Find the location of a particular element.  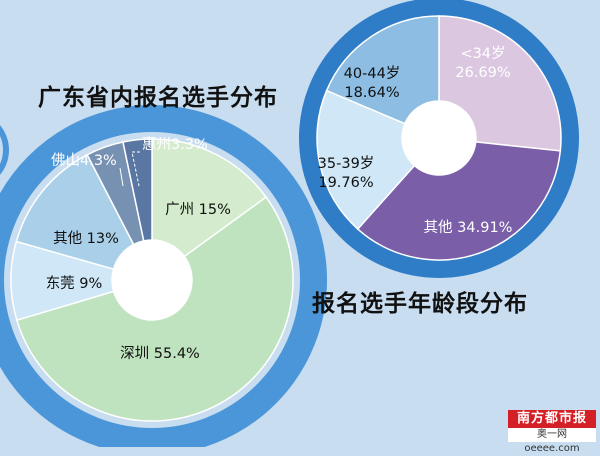

newspaper-logo: 南方都市报 奥一网 oeeee.com is located at coordinates (552, 432).